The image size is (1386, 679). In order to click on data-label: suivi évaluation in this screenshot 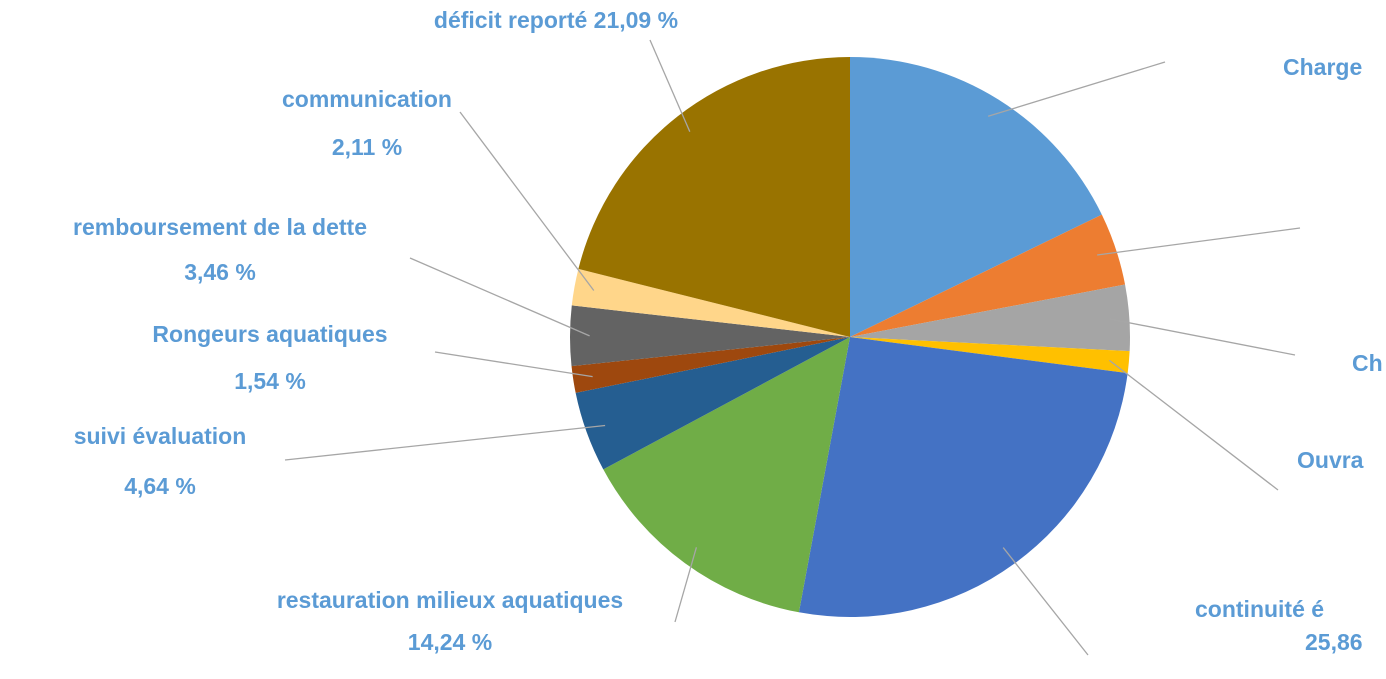, I will do `click(160, 436)`.